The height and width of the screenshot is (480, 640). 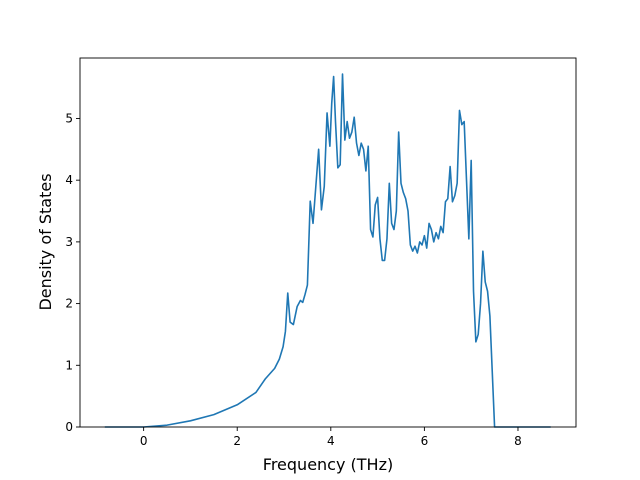 What do you see at coordinates (425, 441) in the screenshot?
I see `x-tick-label: 6` at bounding box center [425, 441].